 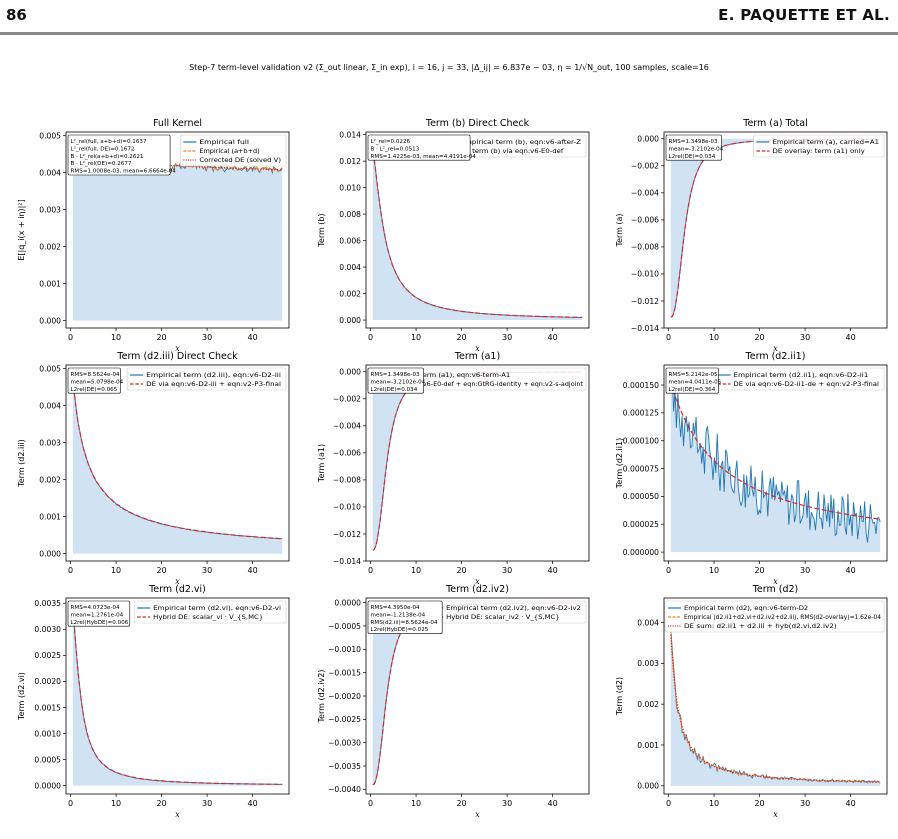 What do you see at coordinates (344, 672) in the screenshot?
I see `y-tick-label: −0.0015` at bounding box center [344, 672].